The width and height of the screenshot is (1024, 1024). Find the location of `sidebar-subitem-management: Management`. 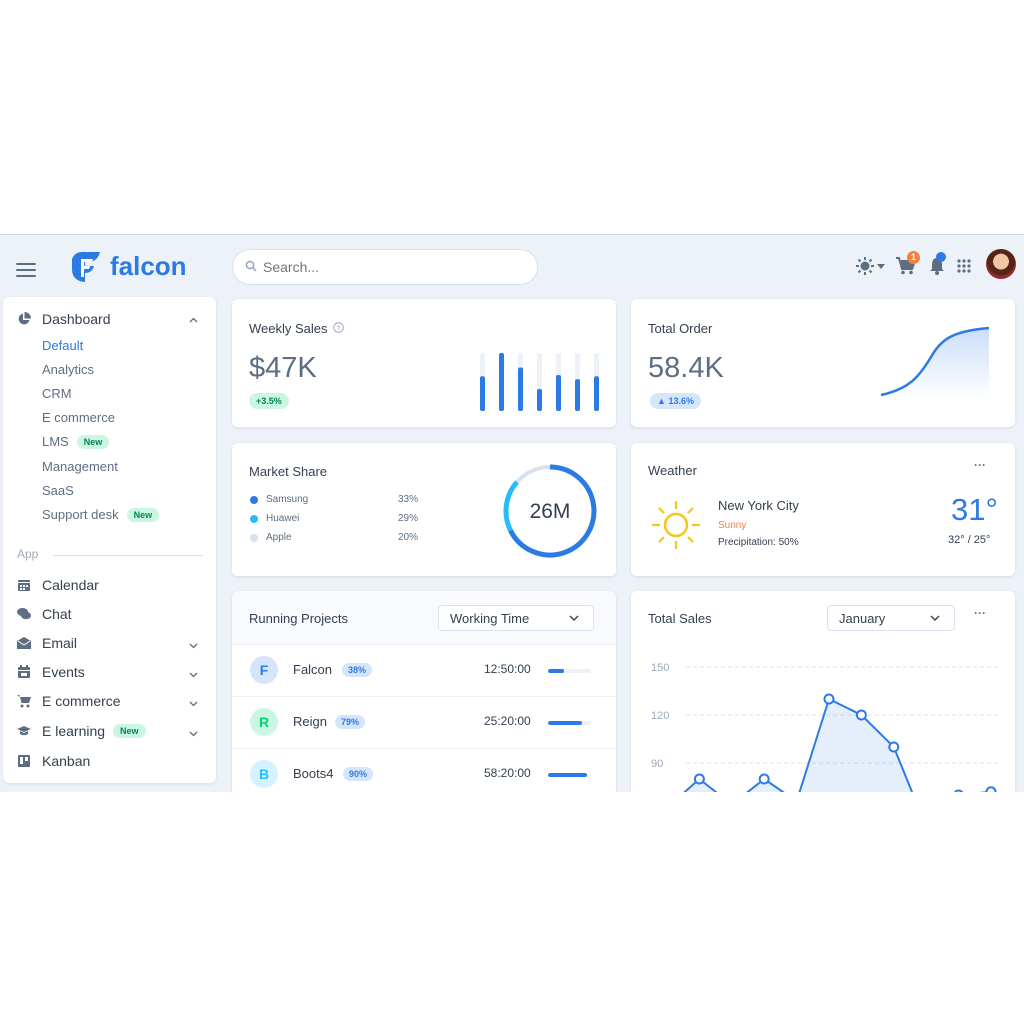

sidebar-subitem-management: Management is located at coordinates (80, 466).